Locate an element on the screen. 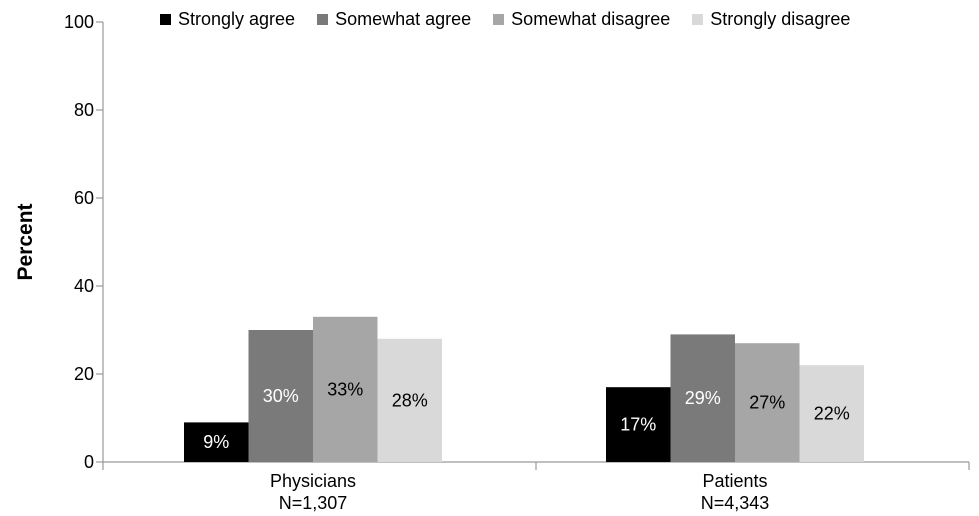 The height and width of the screenshot is (516, 979). legend-item-somewhat-agree: Somewhat agree is located at coordinates (394, 19).